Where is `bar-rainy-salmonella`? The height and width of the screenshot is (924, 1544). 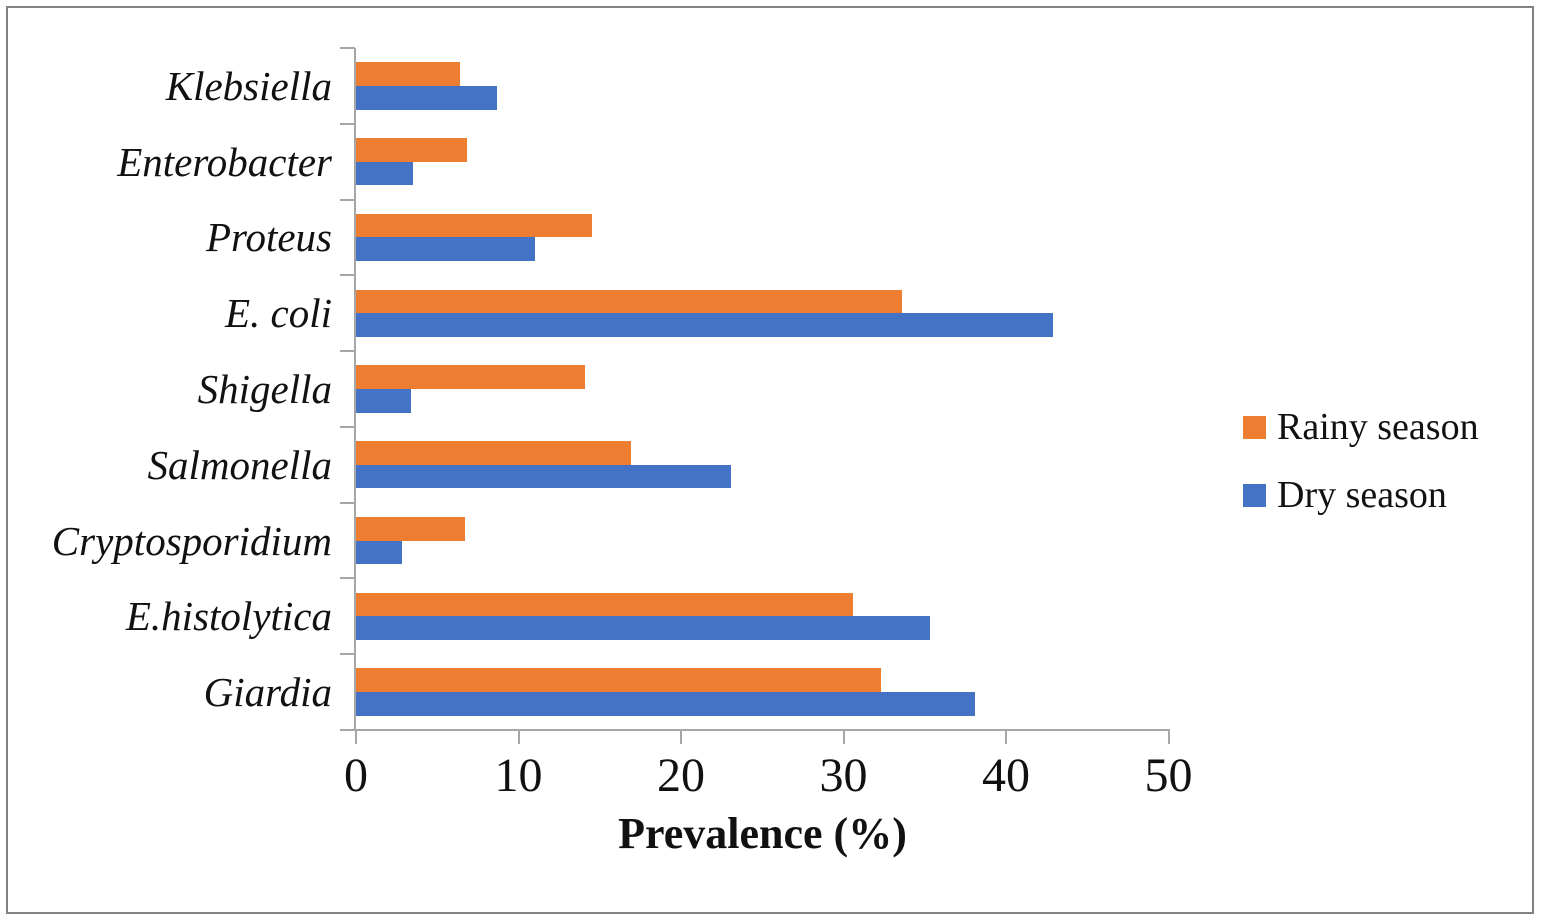
bar-rainy-salmonella is located at coordinates (493, 453).